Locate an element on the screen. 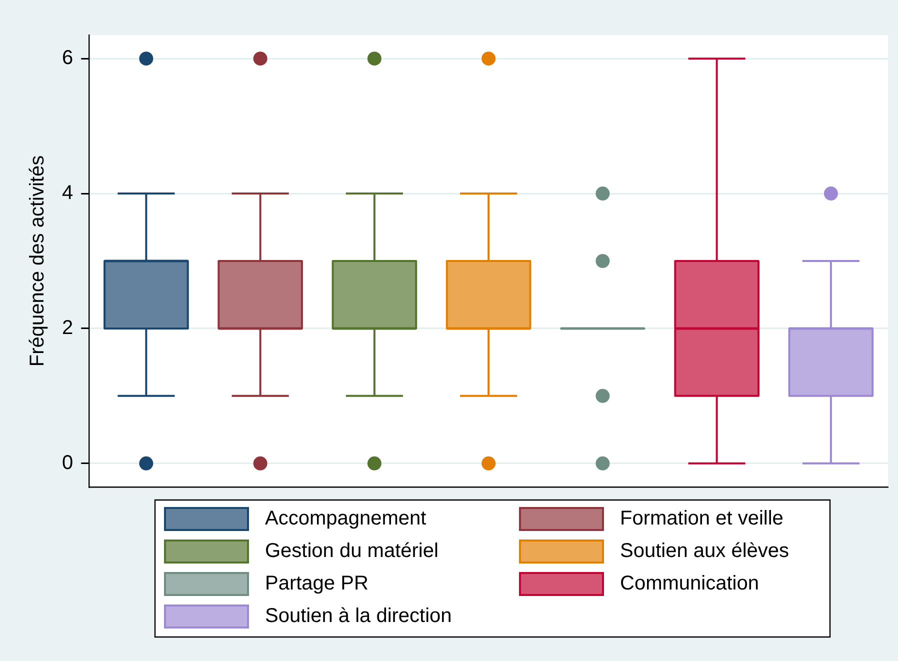  legend-label: Gestion du matériel is located at coordinates (351, 551).